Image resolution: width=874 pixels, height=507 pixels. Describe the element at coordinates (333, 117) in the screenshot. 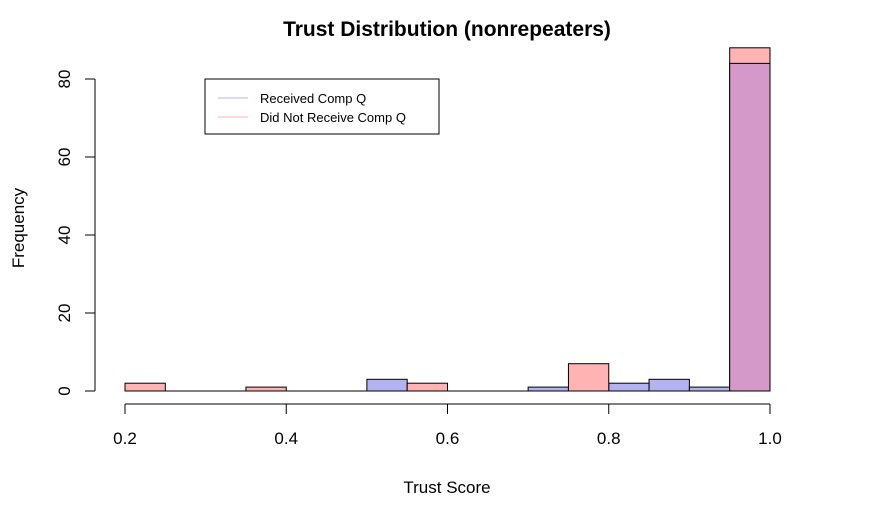

I see `legend-label-not-received: Did Not Receive Comp Q` at that location.